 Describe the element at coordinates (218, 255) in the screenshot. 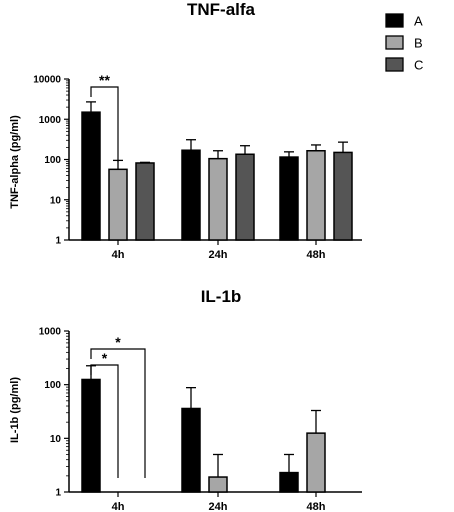

I see `chart-1-x-tick-label: 24h` at that location.